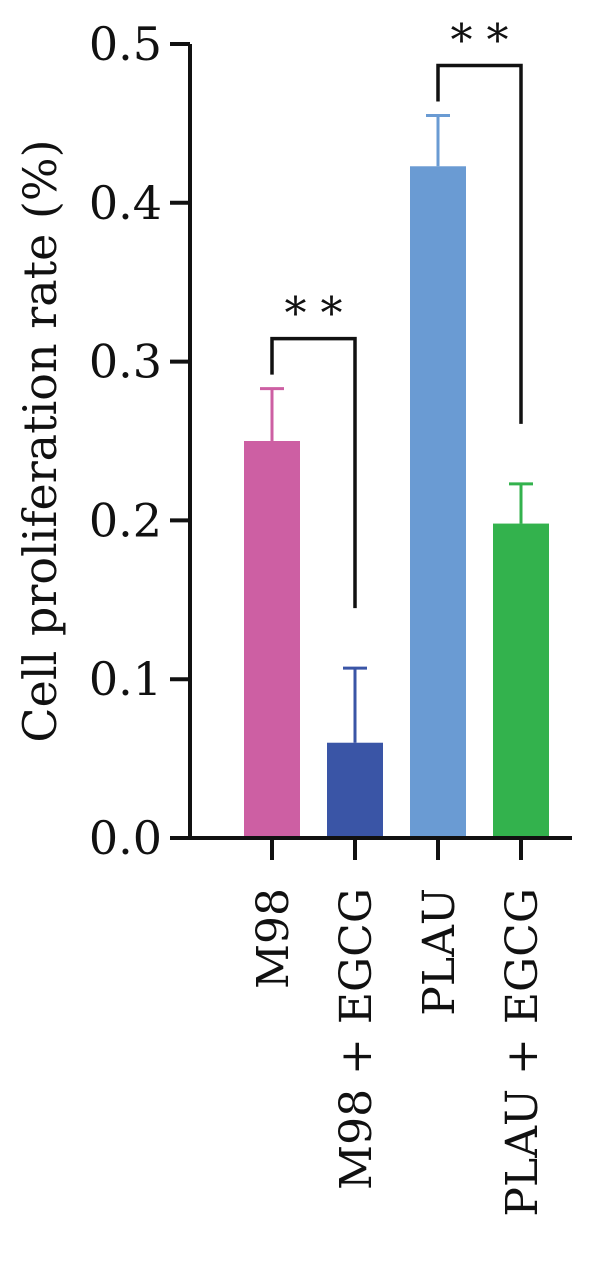 This screenshot has width=600, height=1268. Describe the element at coordinates (40, 440) in the screenshot. I see `y-axis-title: Cell proliferation rate (%)` at that location.